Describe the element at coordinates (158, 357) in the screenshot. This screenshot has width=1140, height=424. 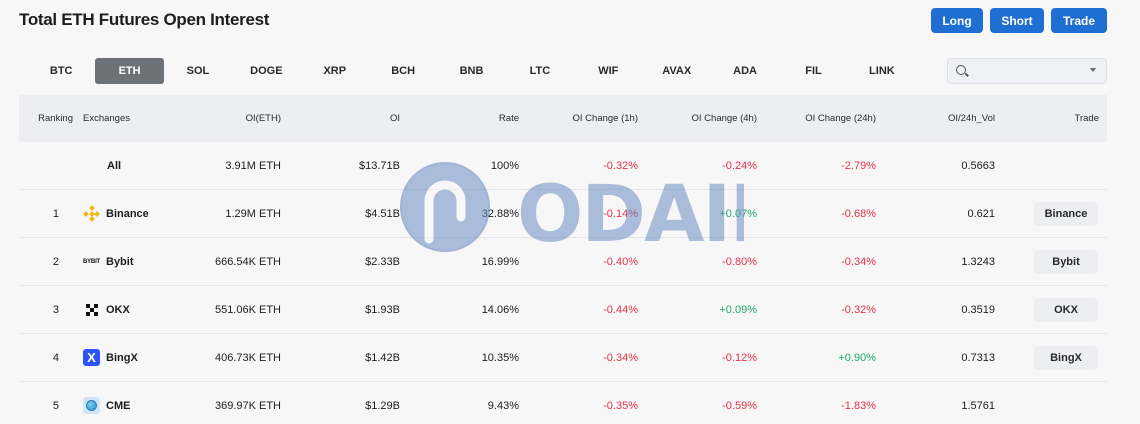
I see `exchange-cell: X BingX` at that location.